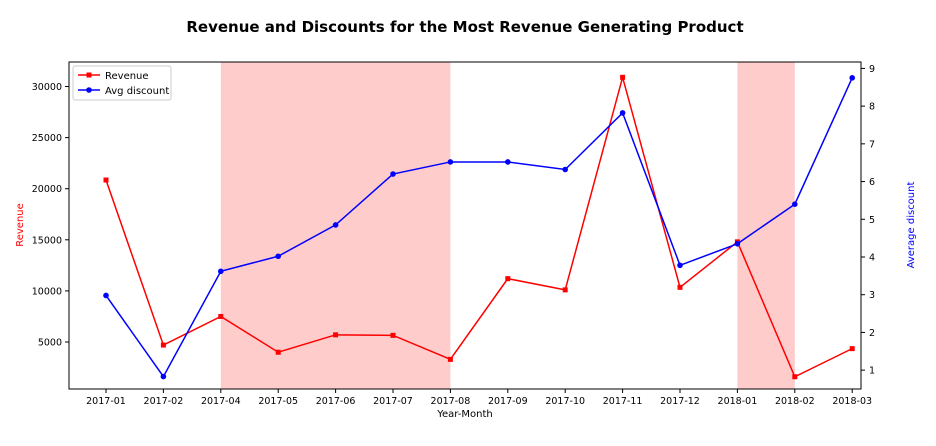 The height and width of the screenshot is (446, 936). What do you see at coordinates (221, 401) in the screenshot?
I see `x-tick-label: 2017-04` at bounding box center [221, 401].